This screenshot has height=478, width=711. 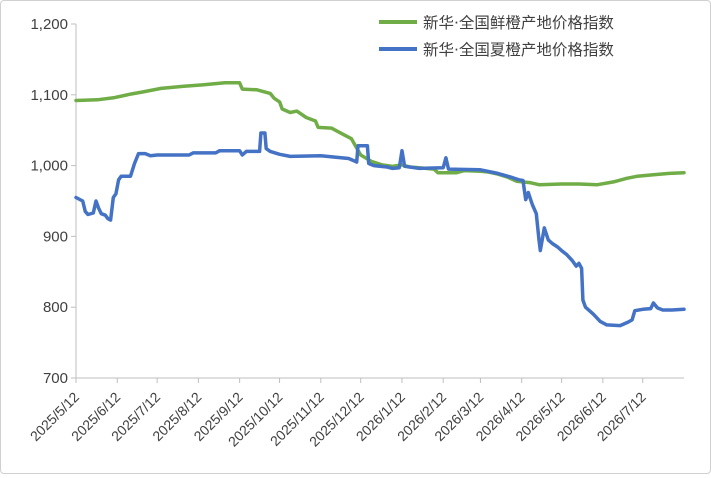 What do you see at coordinates (49, 95) in the screenshot?
I see `y-tick-label: 1,100` at bounding box center [49, 95].